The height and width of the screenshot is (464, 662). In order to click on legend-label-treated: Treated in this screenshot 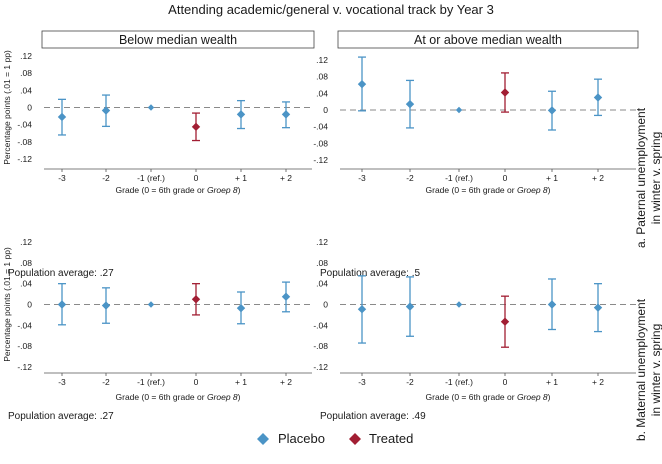, I will do `click(391, 438)`.